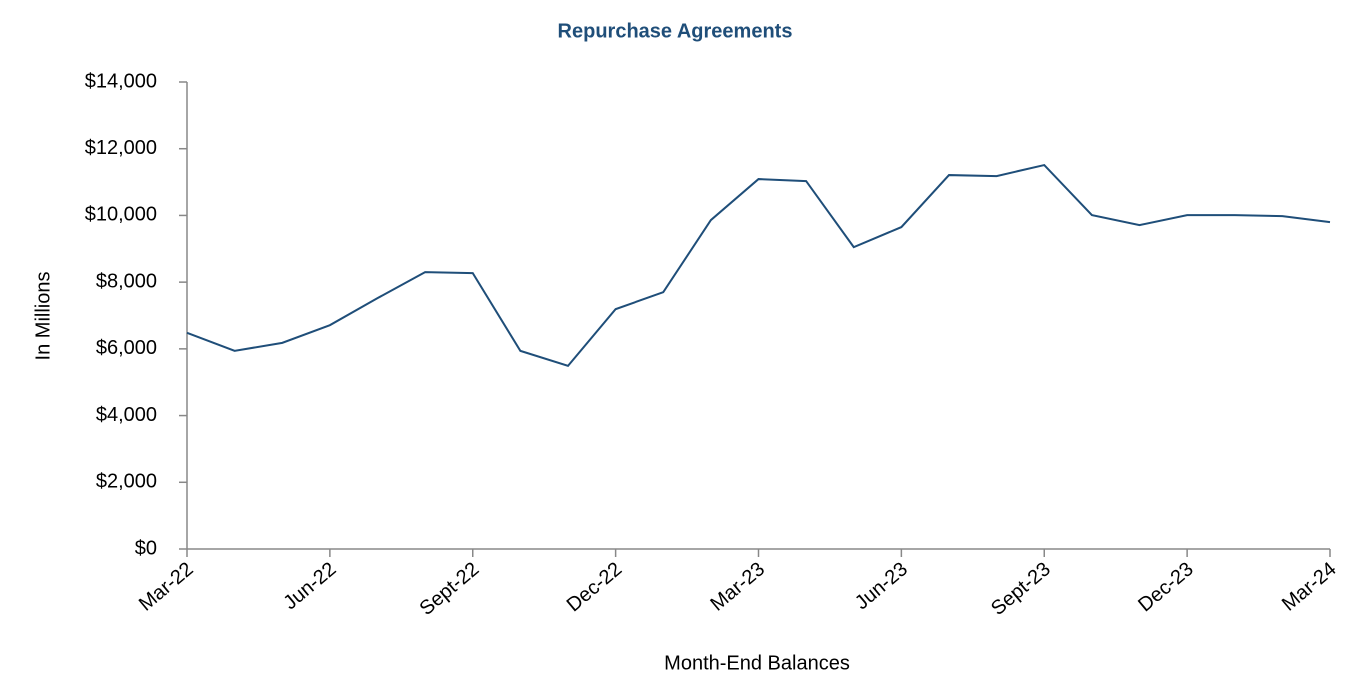  Describe the element at coordinates (881, 586) in the screenshot. I see `x-tick-label: Jun-23` at that location.